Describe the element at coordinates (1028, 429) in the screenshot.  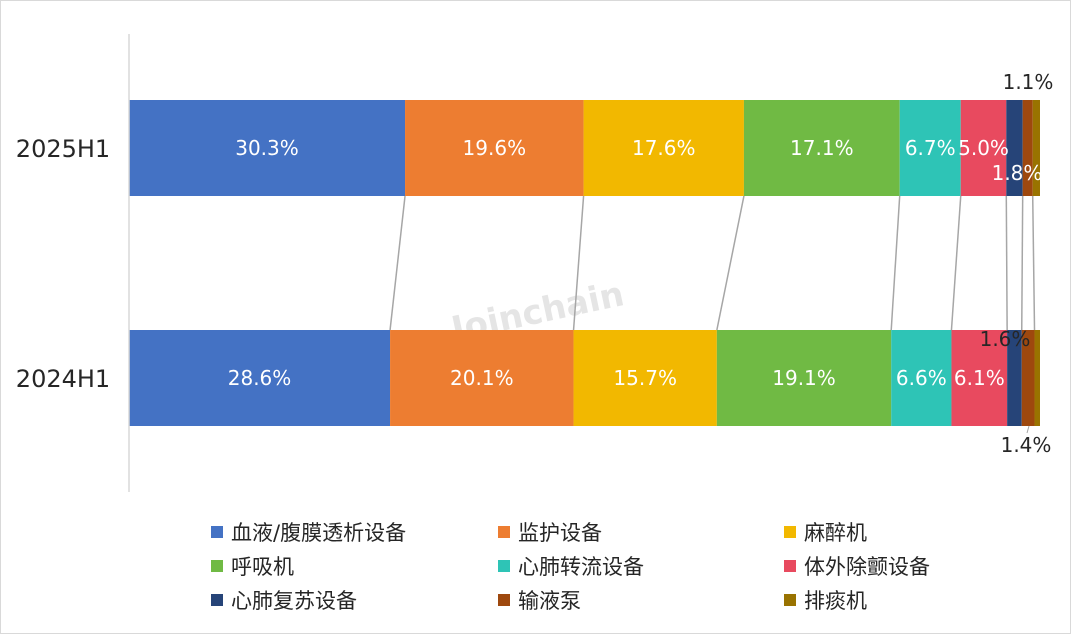
I see `label-leader-line` at that location.